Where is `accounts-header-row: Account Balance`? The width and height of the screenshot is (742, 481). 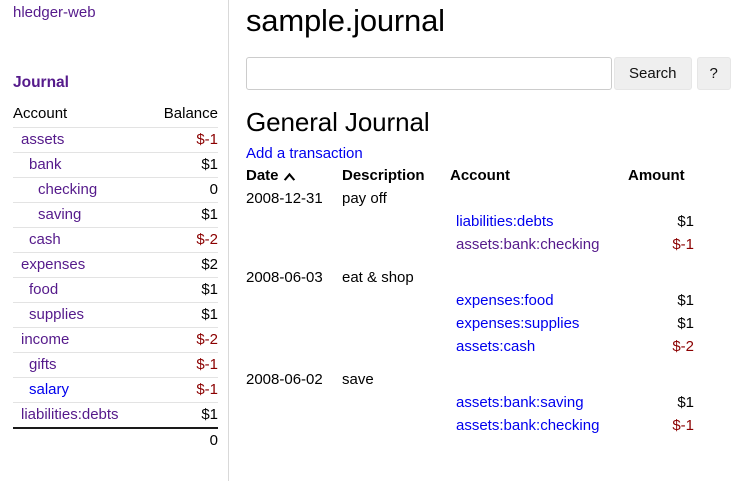 accounts-header-row: Account Balance is located at coordinates (115, 116).